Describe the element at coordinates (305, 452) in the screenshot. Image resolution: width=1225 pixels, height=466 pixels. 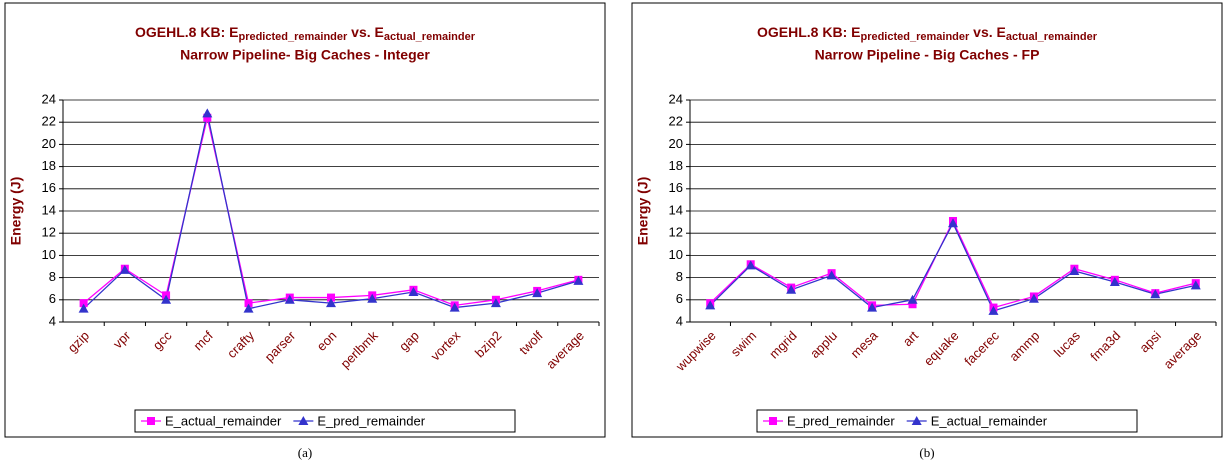
I see `caption: (a)` at that location.